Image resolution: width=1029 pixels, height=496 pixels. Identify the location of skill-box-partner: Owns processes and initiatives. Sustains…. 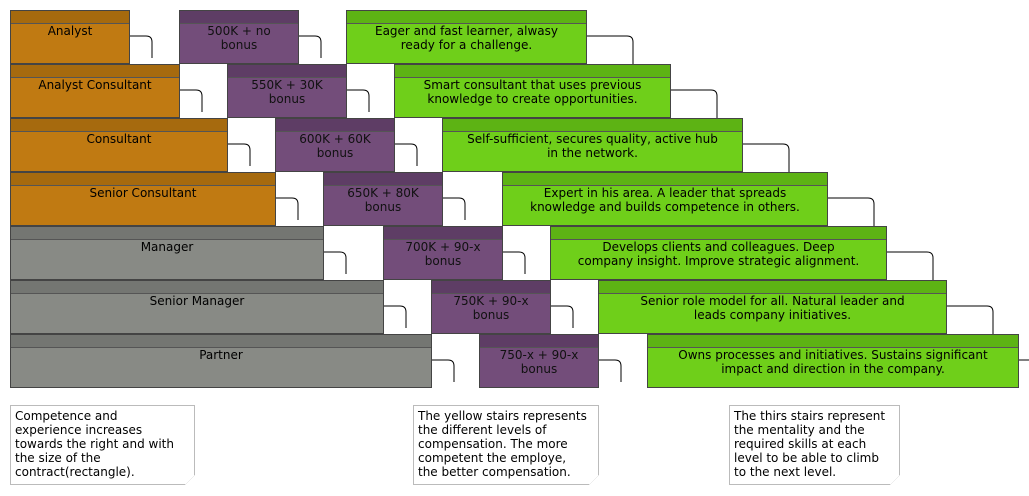
(833, 361).